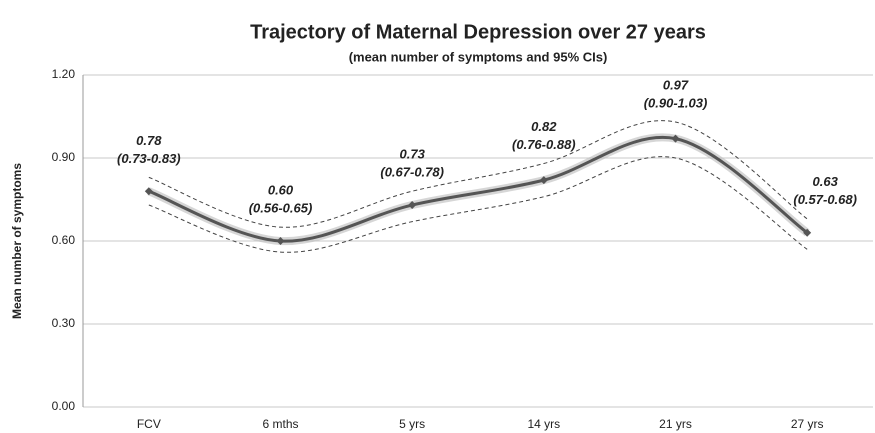  What do you see at coordinates (281, 208) in the screenshot?
I see `ci-label: (0.56-0.65)` at bounding box center [281, 208].